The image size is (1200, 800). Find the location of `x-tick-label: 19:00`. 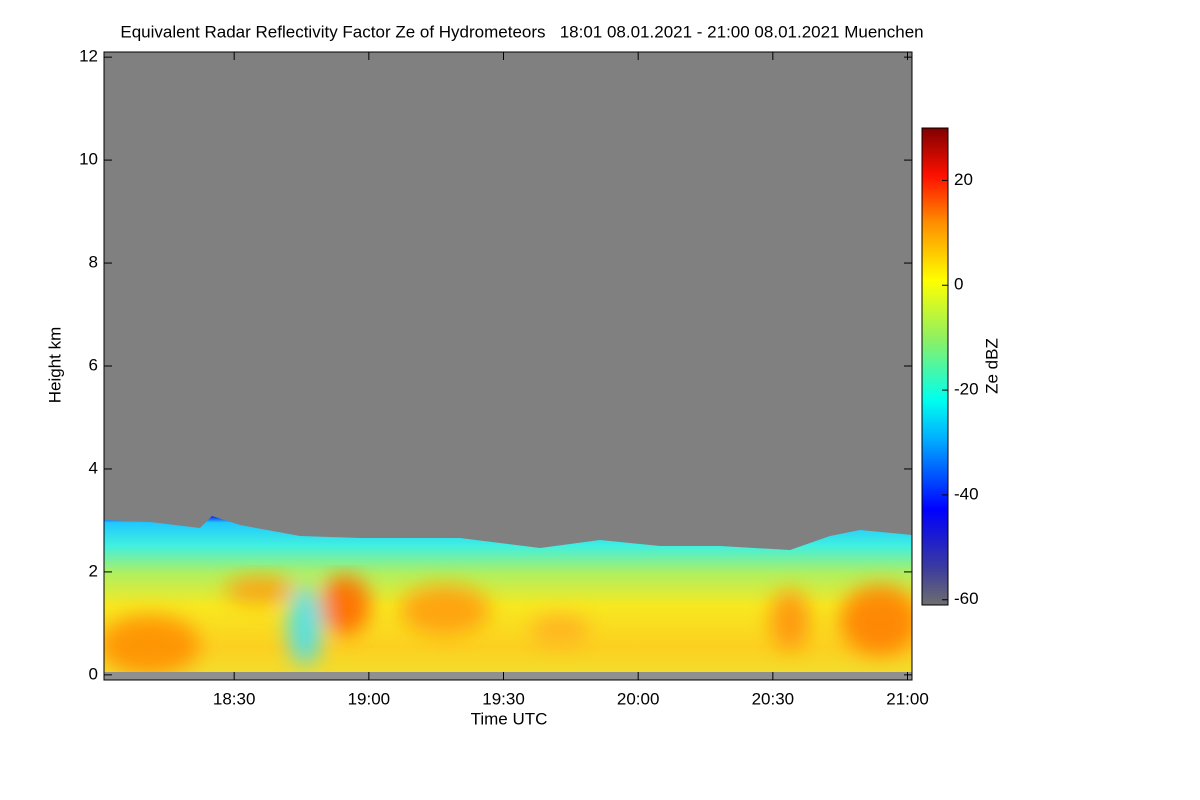

x-tick-label: 19:00 is located at coordinates (369, 698).